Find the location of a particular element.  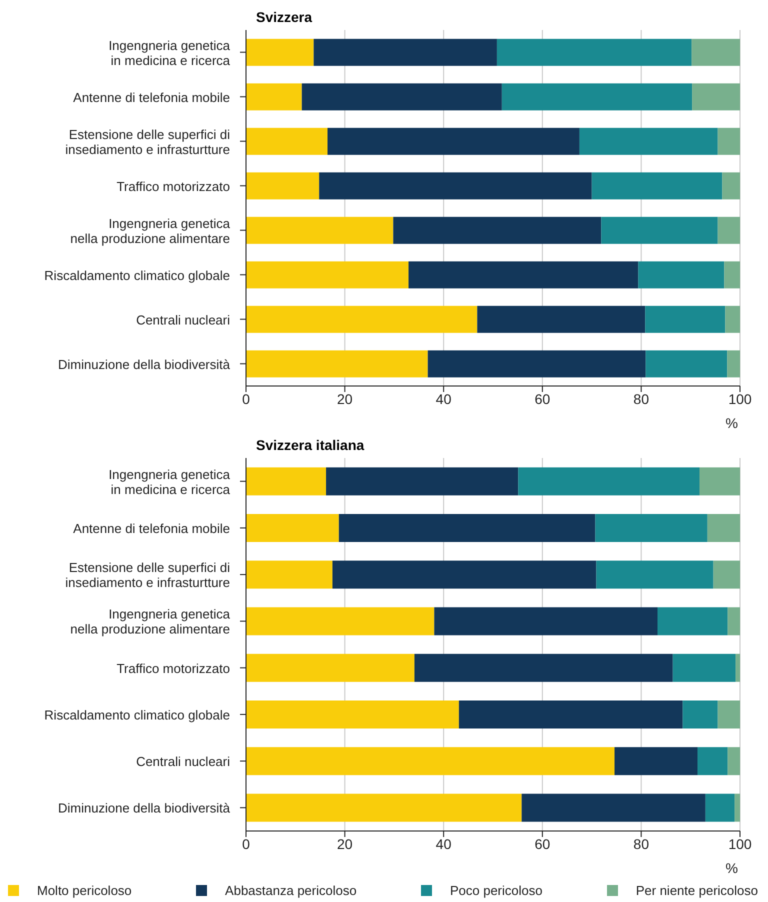

chart-title: Svizzera is located at coordinates (285, 17).